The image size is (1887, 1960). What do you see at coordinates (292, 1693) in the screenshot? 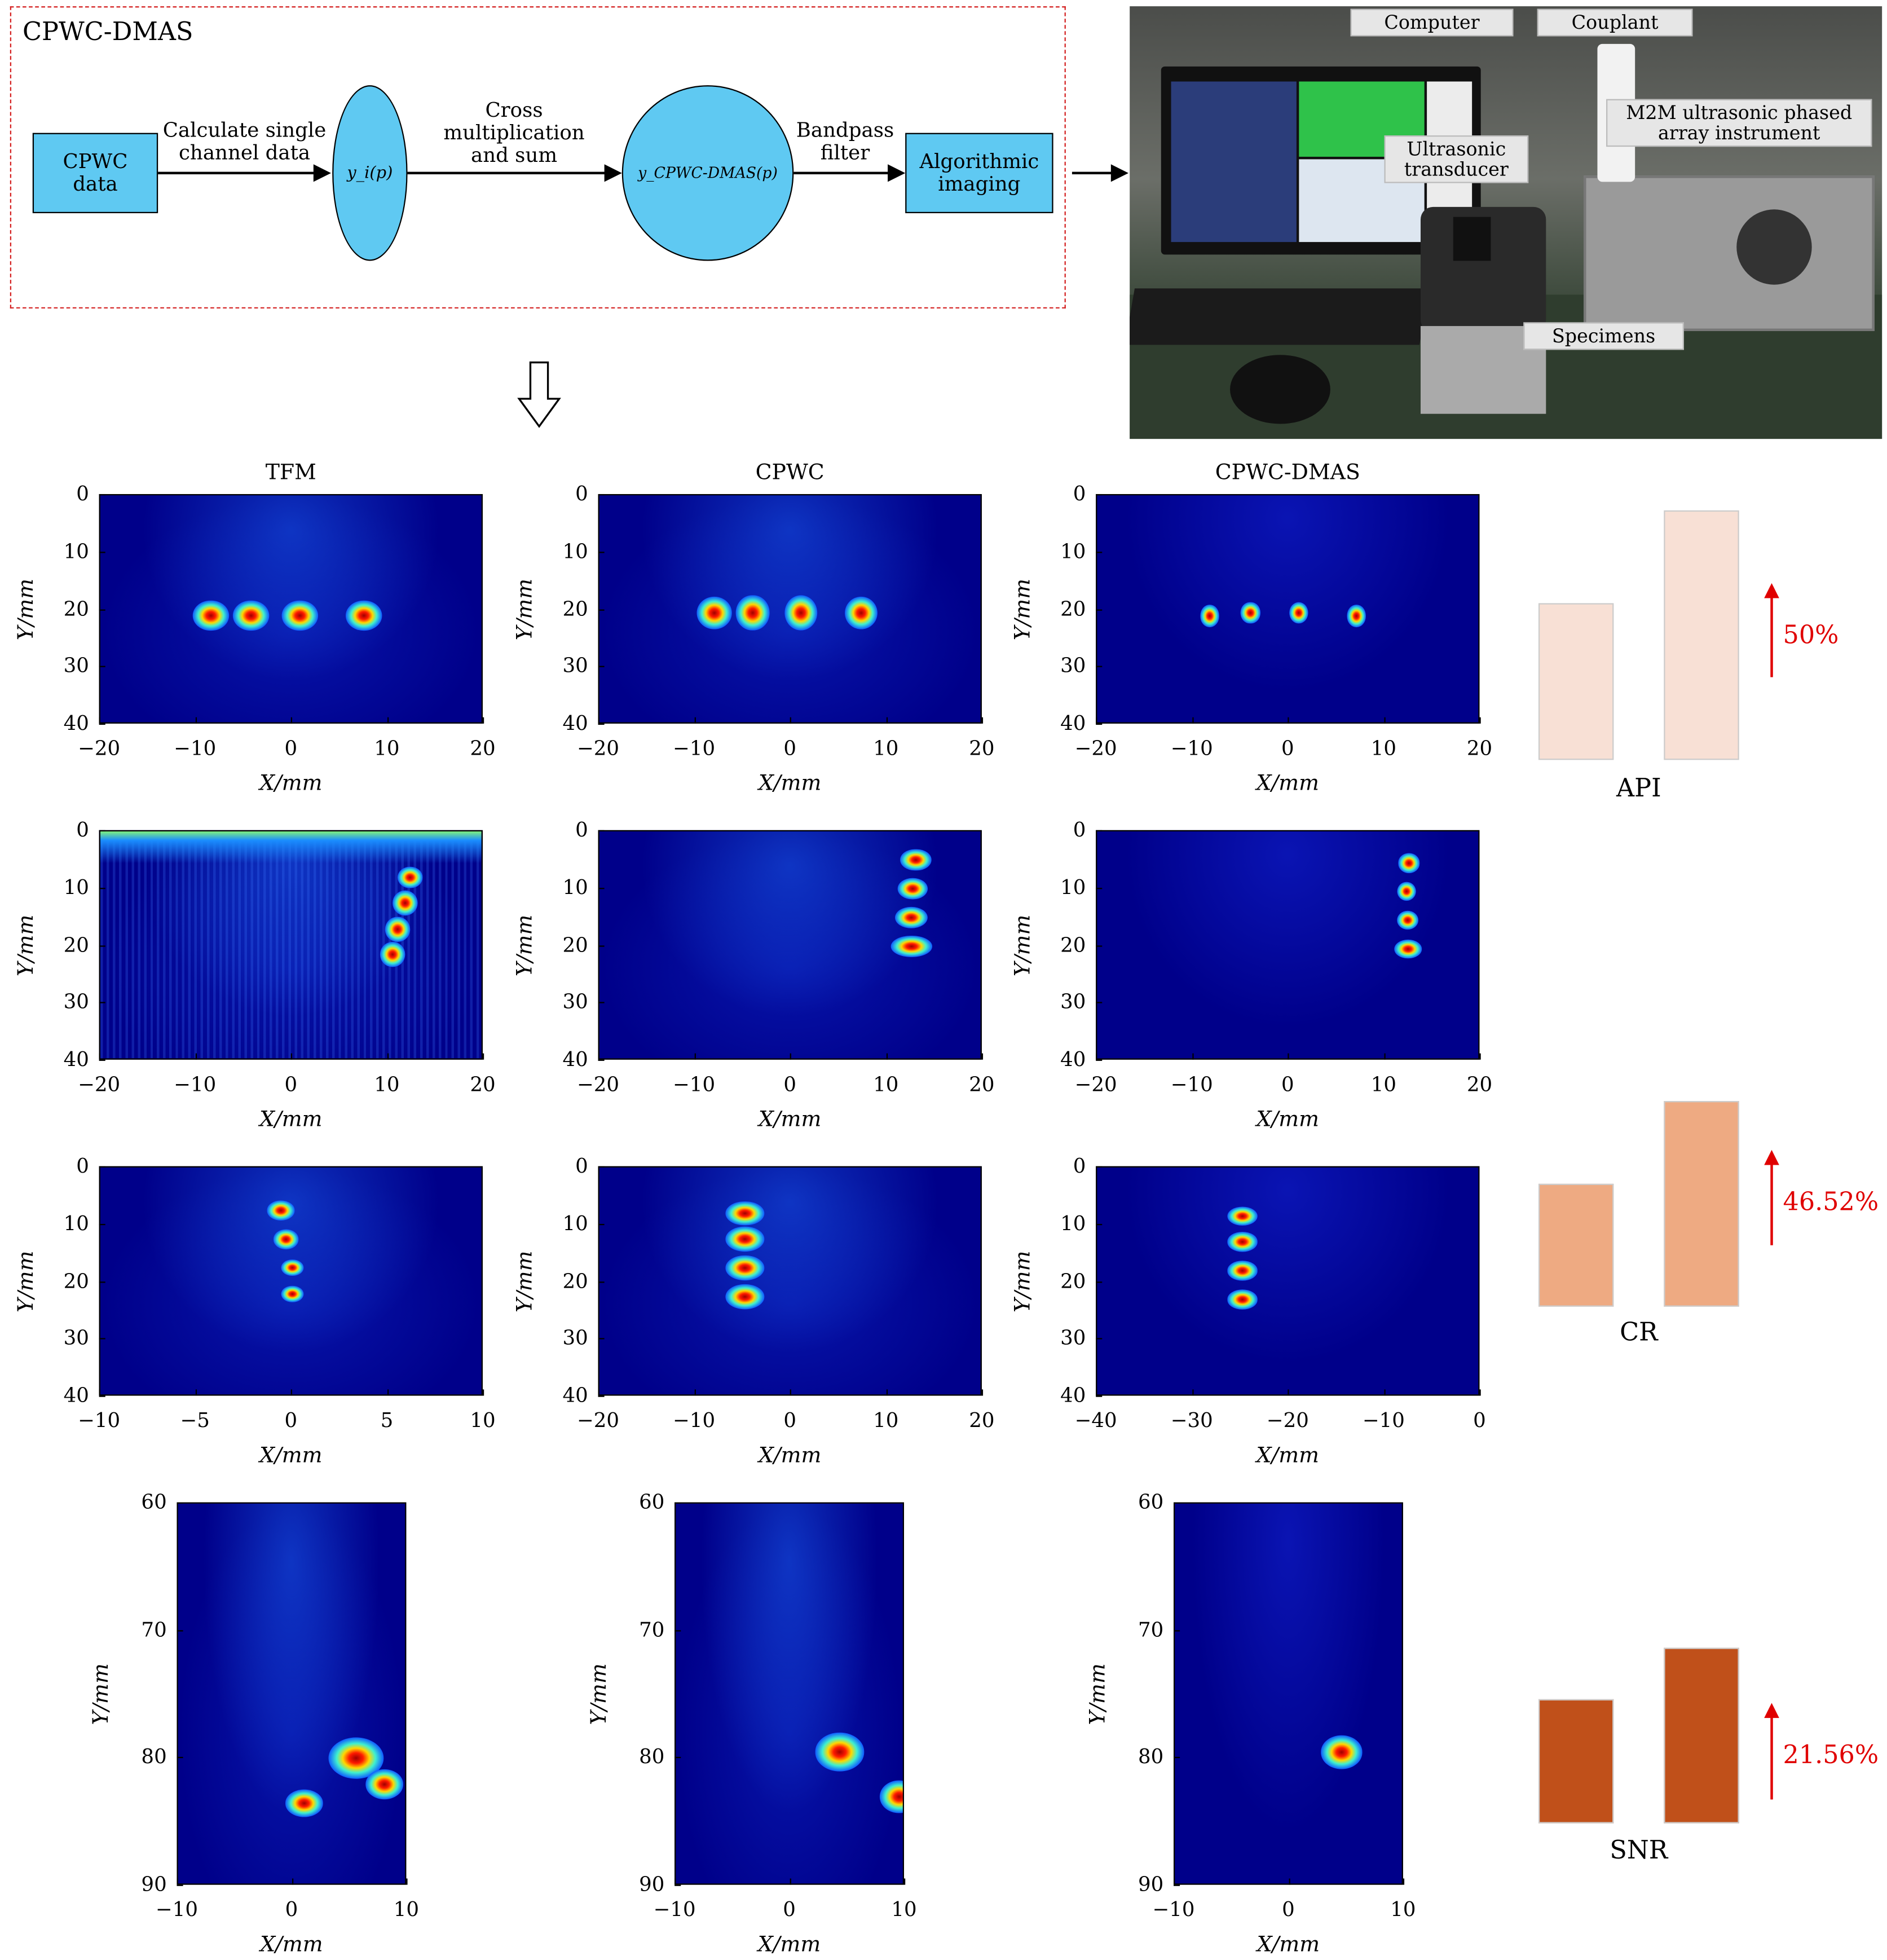
I see `image-panel-tfm-row4` at bounding box center [292, 1693].